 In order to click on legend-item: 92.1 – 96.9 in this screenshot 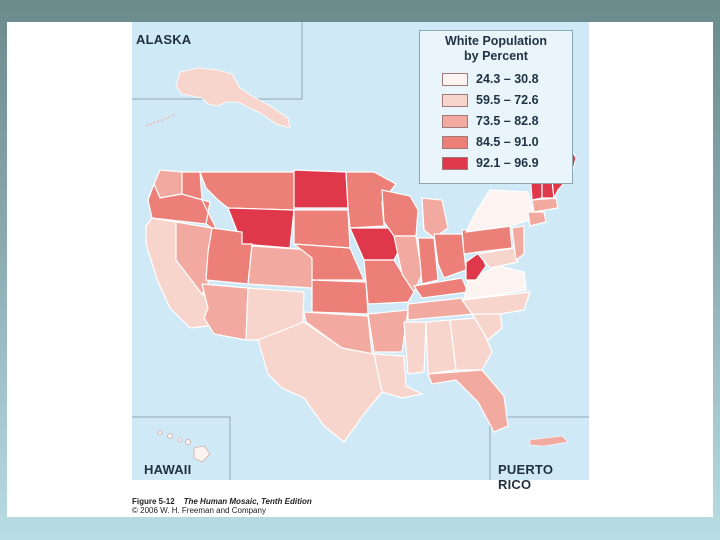, I will do `click(506, 163)`.